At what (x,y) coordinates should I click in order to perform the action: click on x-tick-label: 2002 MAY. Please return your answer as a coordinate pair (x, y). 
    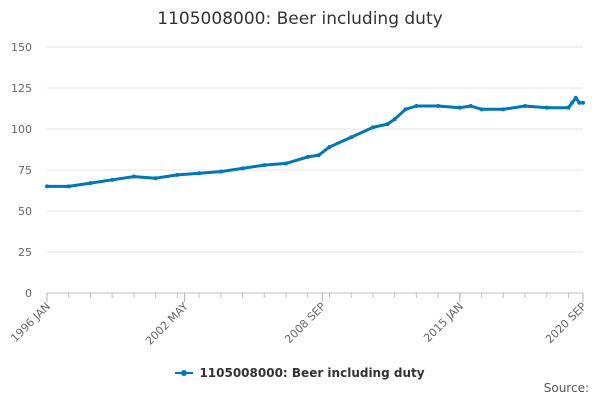
    Looking at the image, I should click on (167, 324).